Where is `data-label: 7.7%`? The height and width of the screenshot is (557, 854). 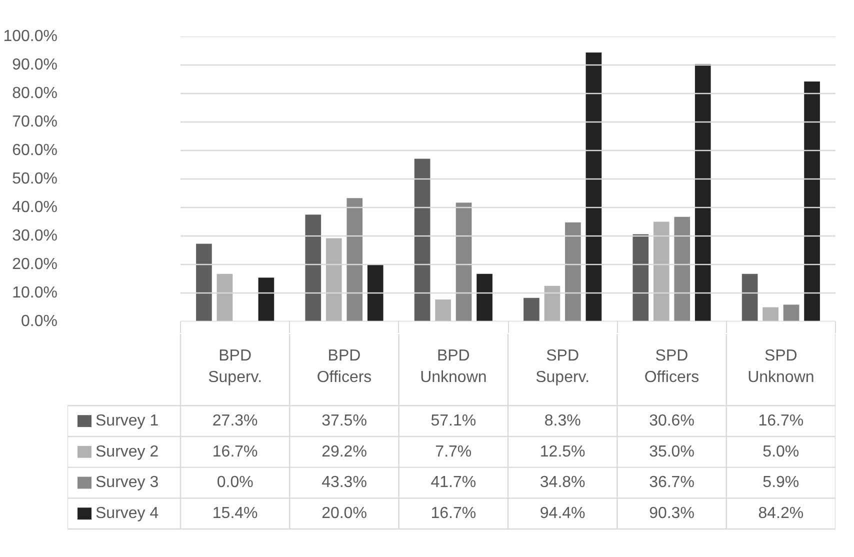 data-label: 7.7% is located at coordinates (453, 451).